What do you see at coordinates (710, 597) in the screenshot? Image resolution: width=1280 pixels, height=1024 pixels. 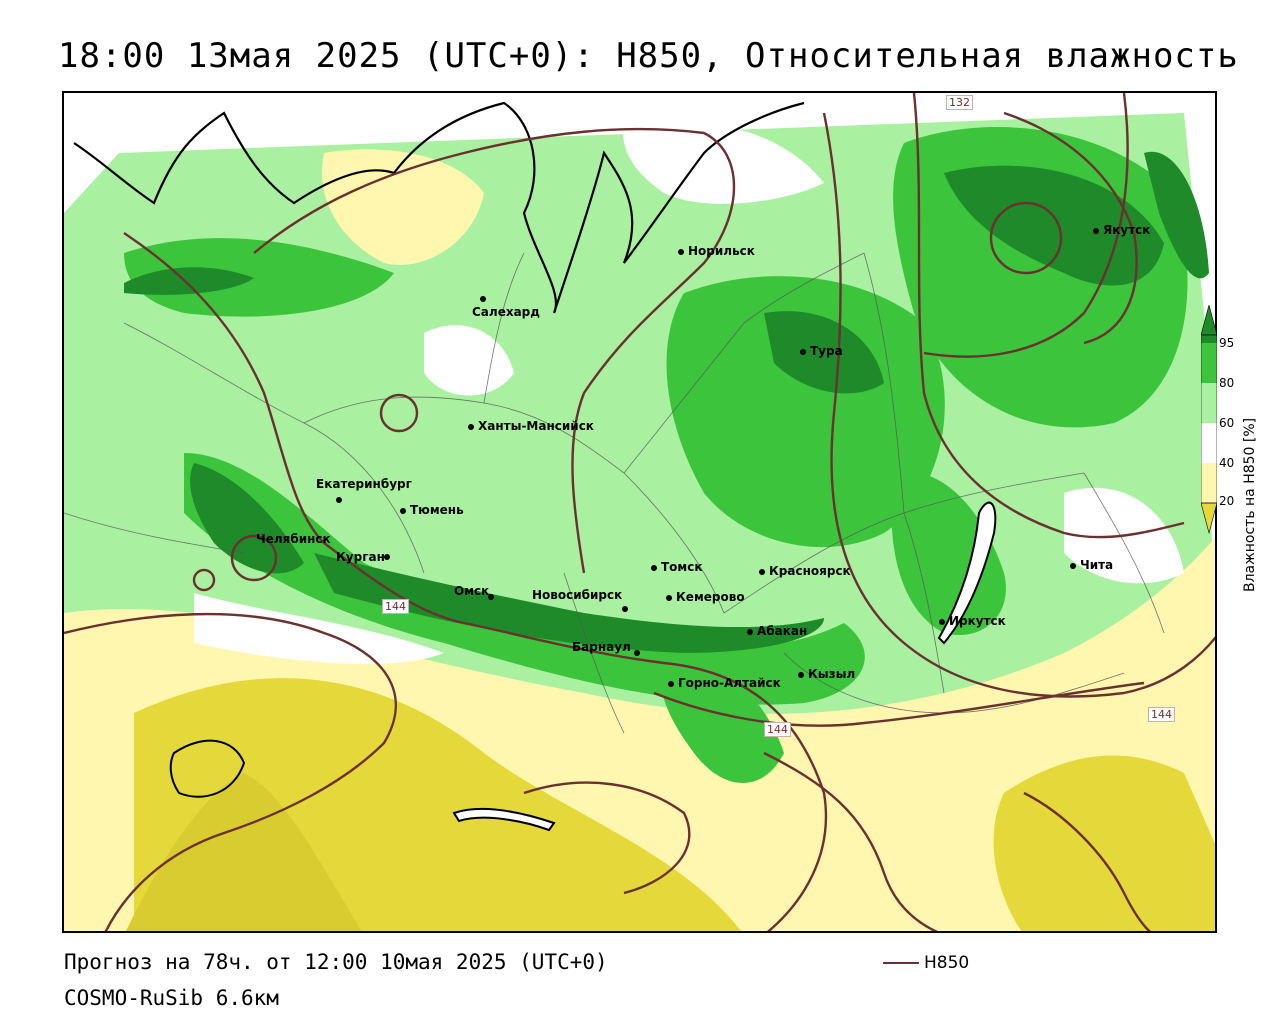 I see `city-label: Кемерово` at bounding box center [710, 597].